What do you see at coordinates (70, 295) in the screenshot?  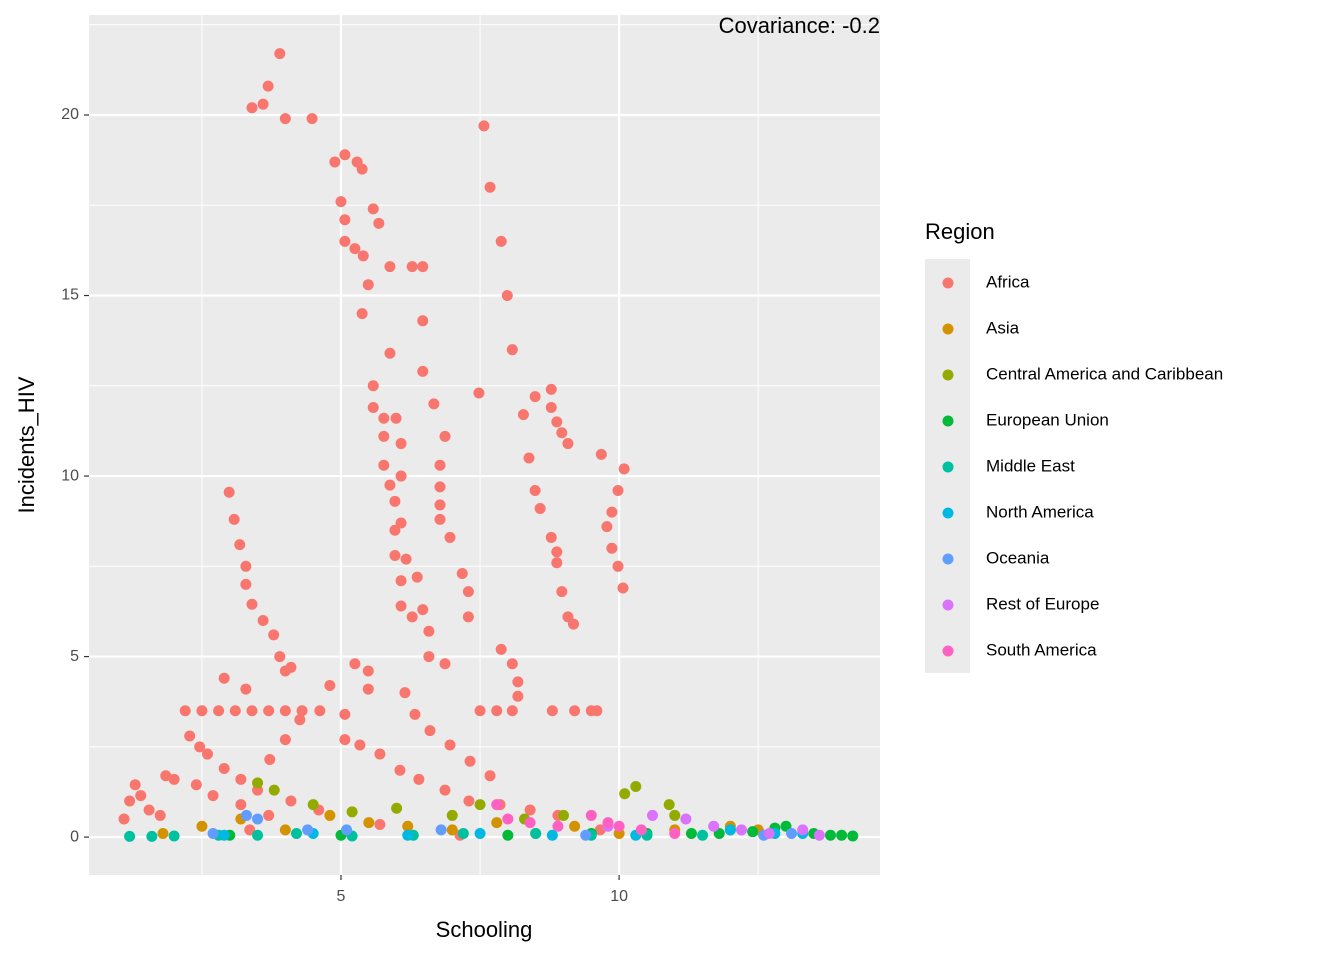 I see `y-tick-label: 15` at bounding box center [70, 295].